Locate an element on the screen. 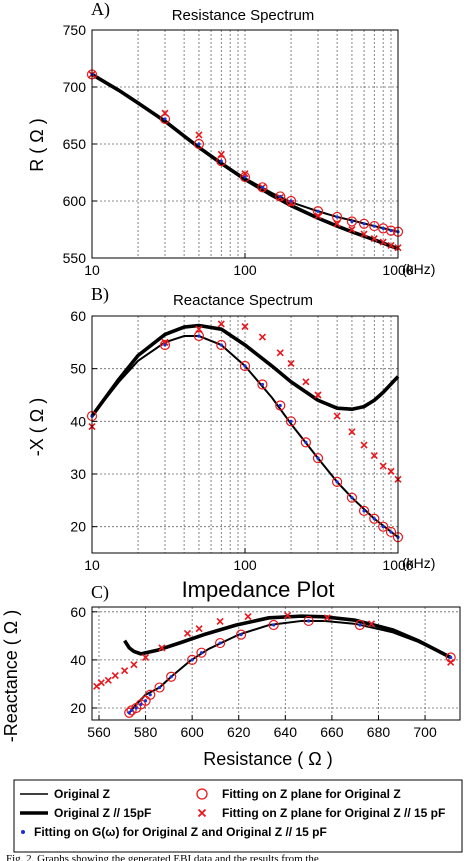  x-tick-label: 580 is located at coordinates (146, 732).